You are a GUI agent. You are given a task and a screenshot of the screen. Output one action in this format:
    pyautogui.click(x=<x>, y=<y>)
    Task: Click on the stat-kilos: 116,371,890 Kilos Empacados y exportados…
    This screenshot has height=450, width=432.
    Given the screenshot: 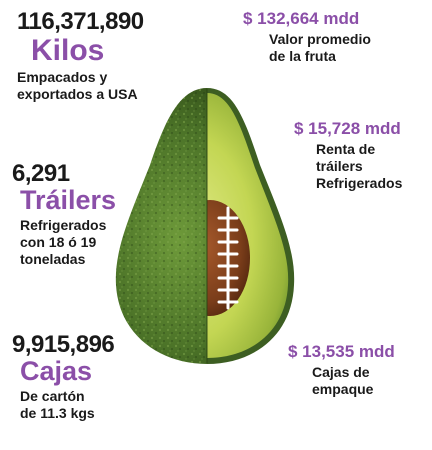 What is the action you would take?
    pyautogui.click(x=80, y=56)
    